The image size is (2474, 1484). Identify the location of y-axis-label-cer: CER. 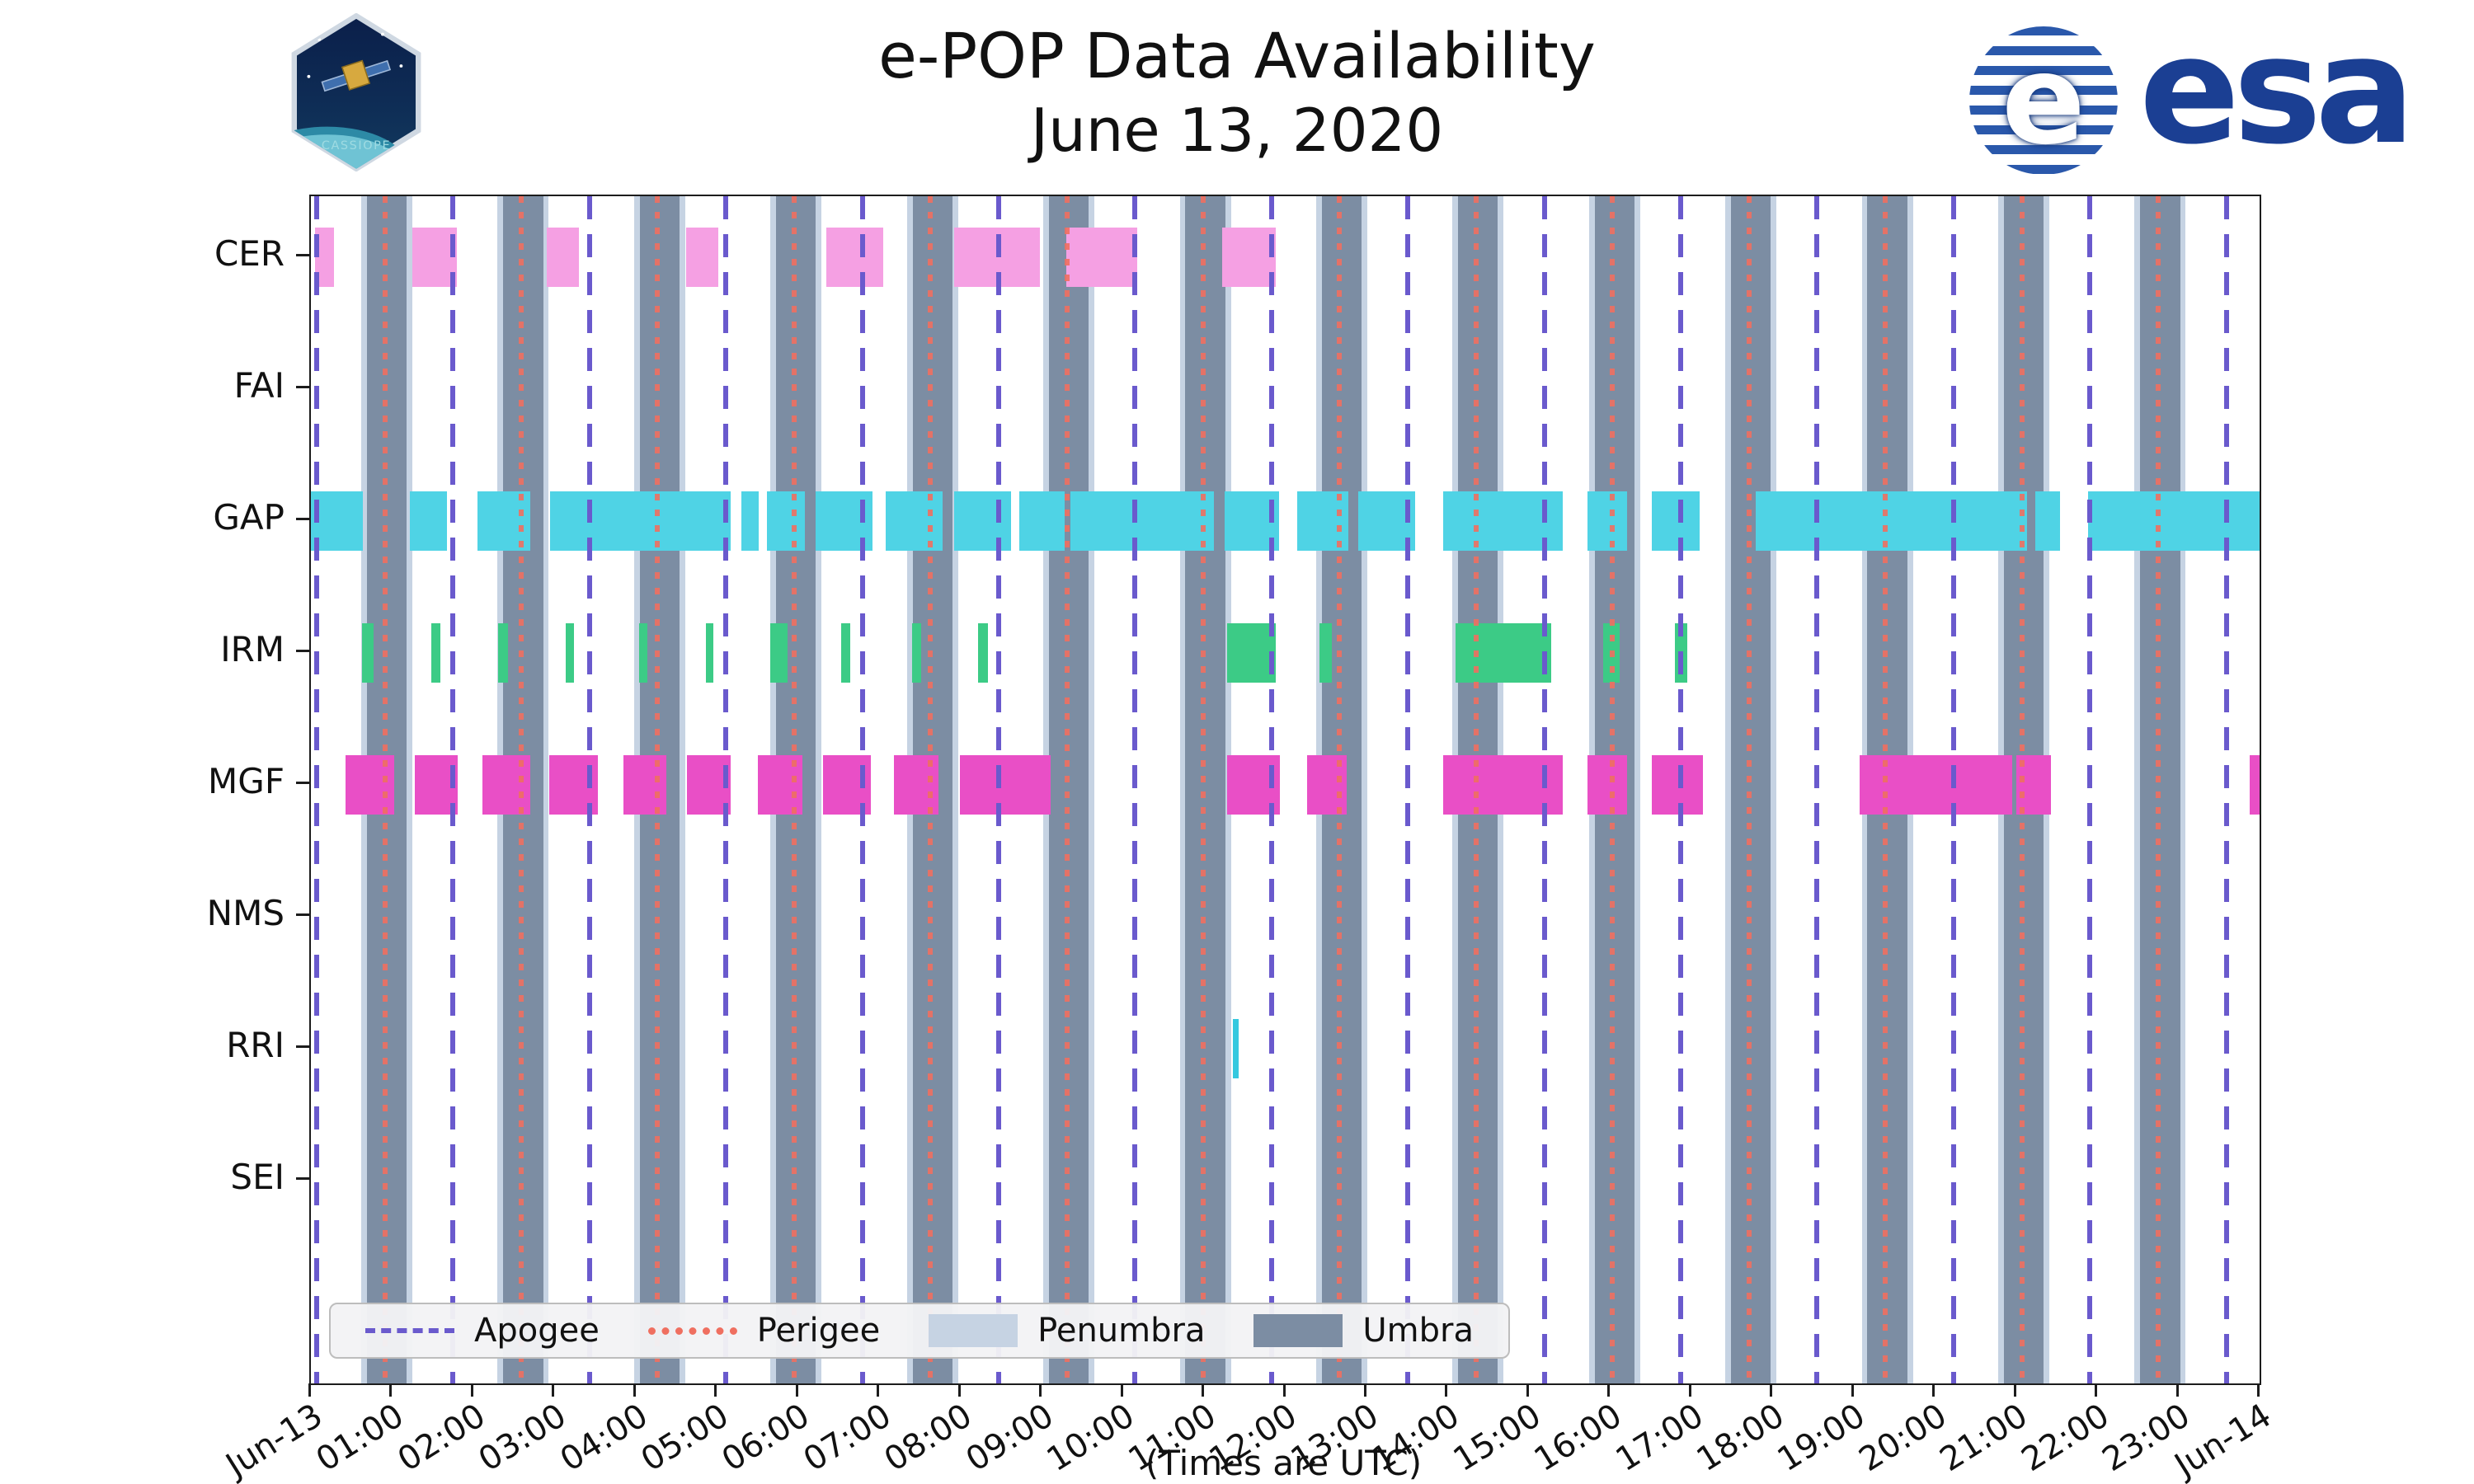
(249, 253).